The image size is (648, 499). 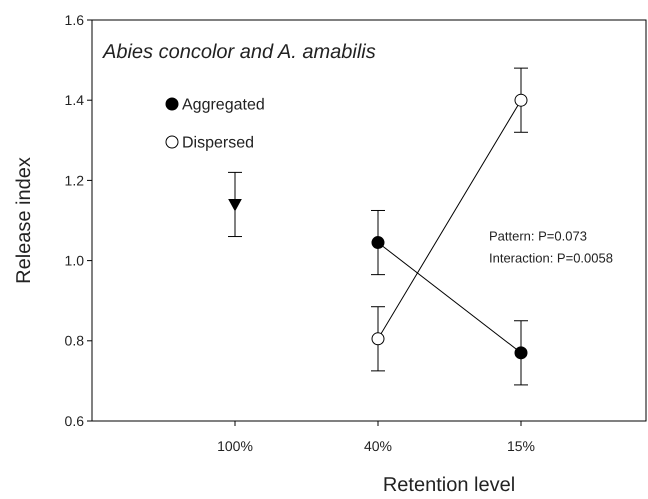 I want to click on y-tick-label: 0.6, so click(x=74, y=420).